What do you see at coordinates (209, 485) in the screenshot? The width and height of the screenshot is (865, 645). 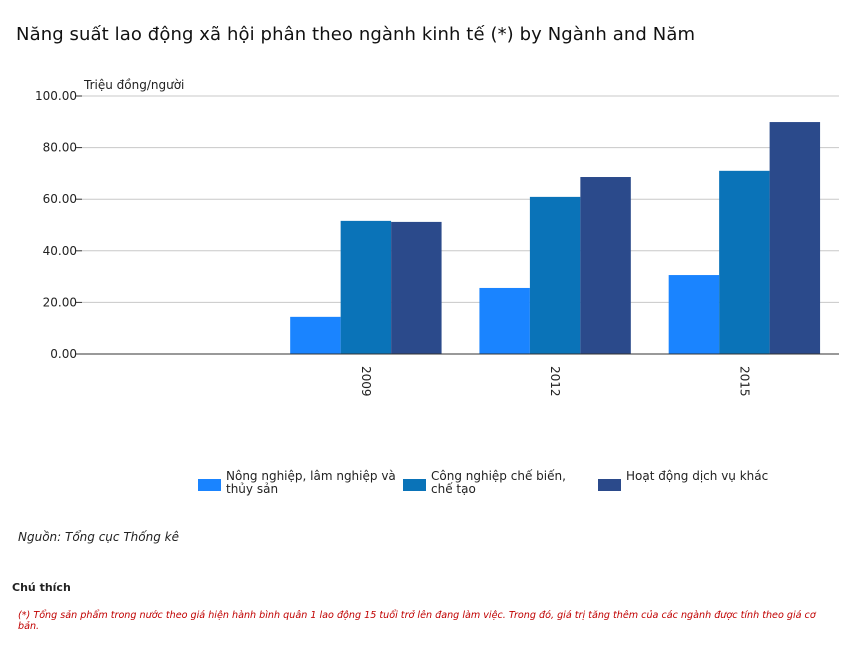 I see `legend-swatch-agriculture` at bounding box center [209, 485].